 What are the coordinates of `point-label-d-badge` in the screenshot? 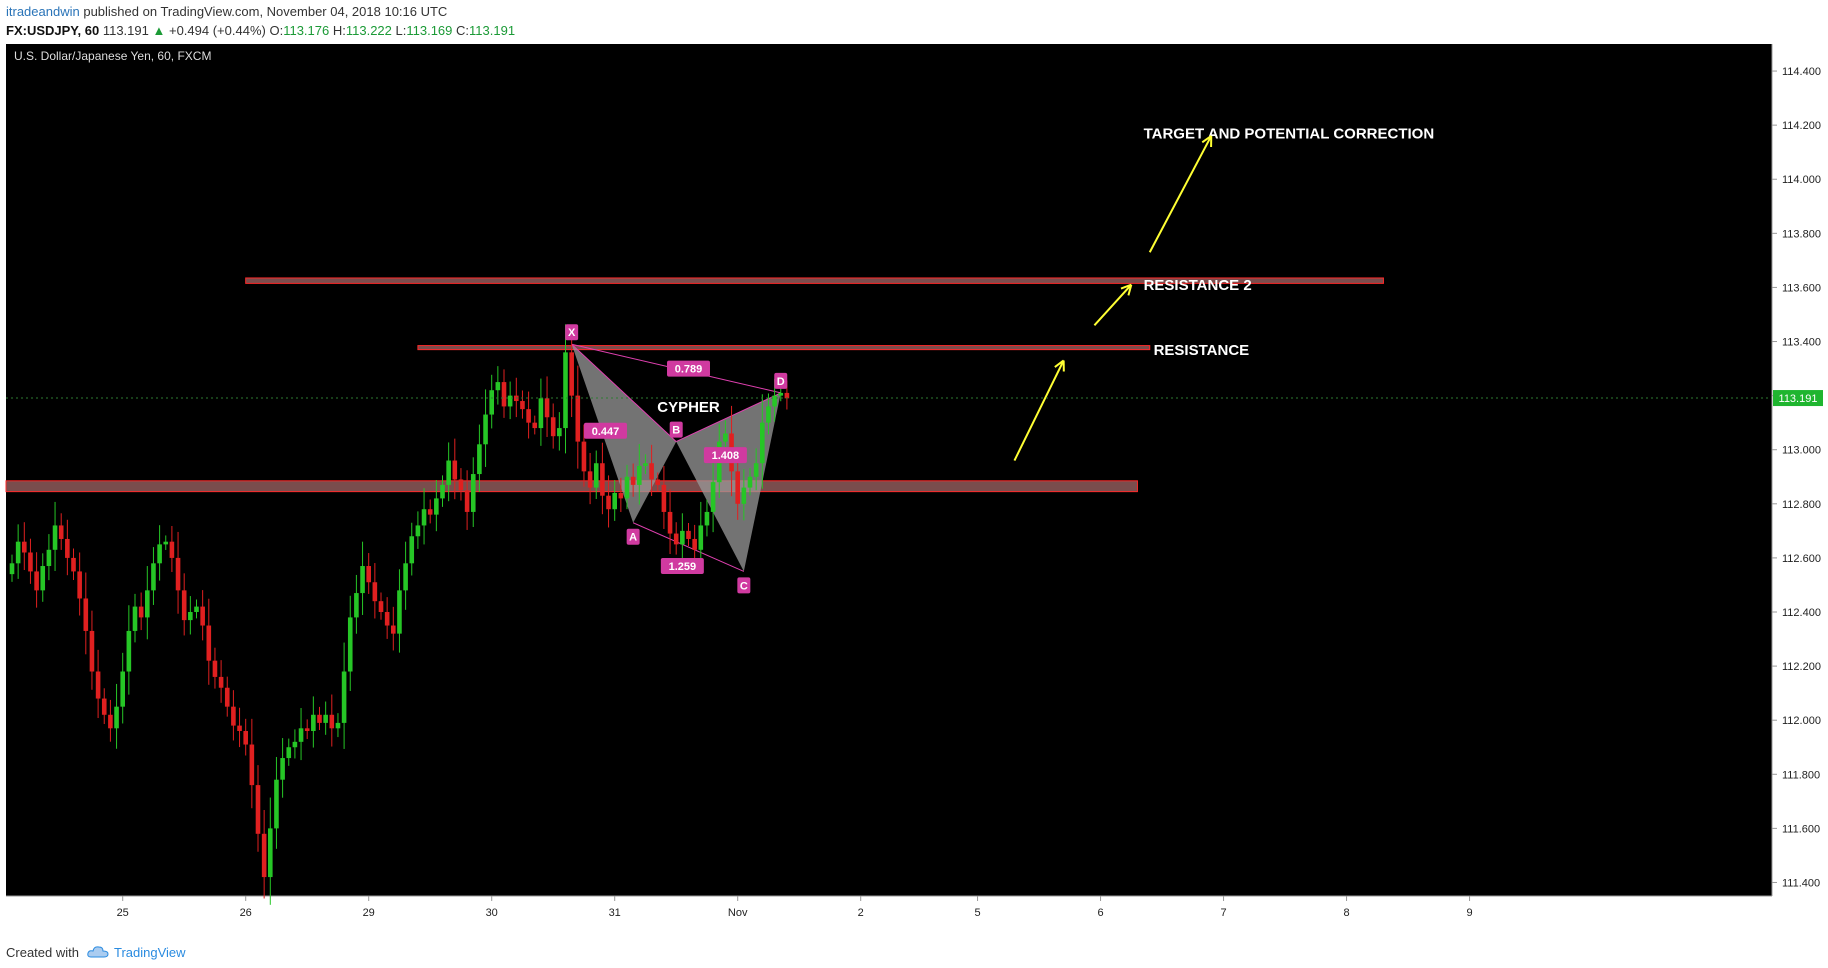 It's located at (781, 380).